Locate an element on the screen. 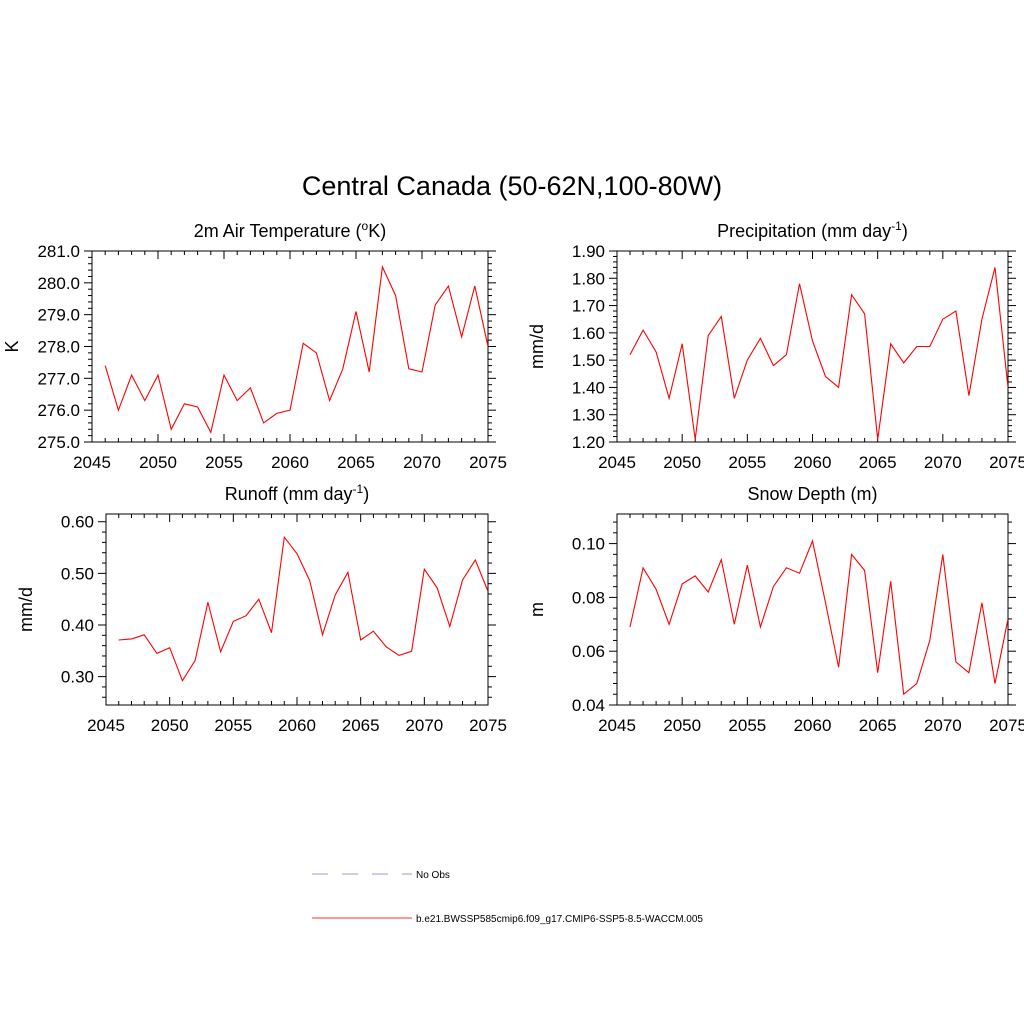 Image resolution: width=1024 pixels, height=1024 pixels. y-tick-label: 0.40 is located at coordinates (77, 625).